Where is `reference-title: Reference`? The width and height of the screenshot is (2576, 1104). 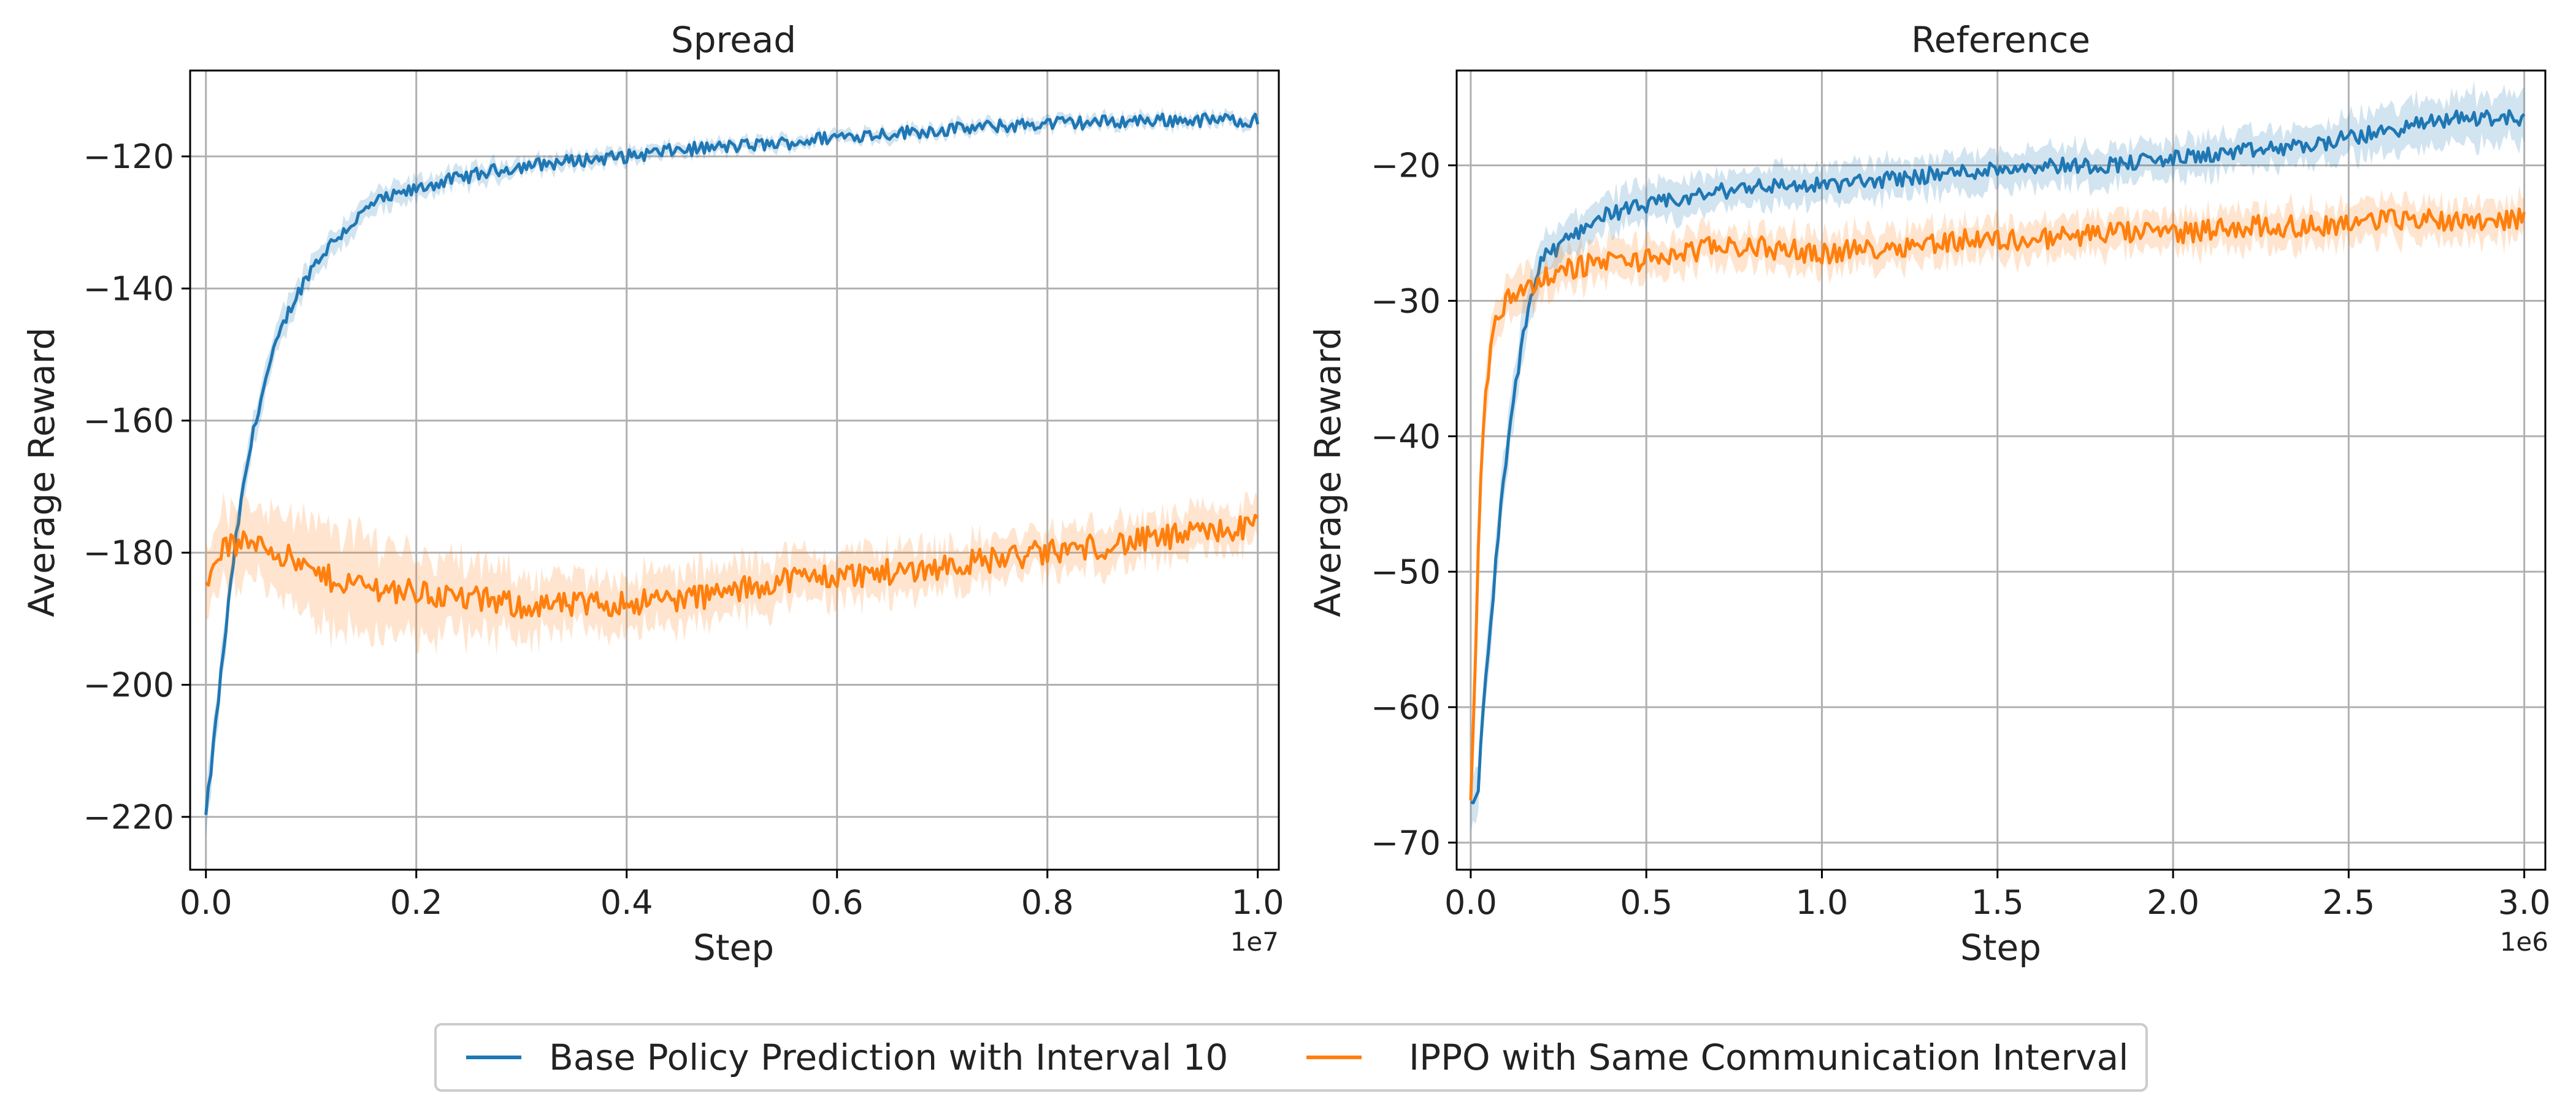 reference-title: Reference is located at coordinates (2000, 40).